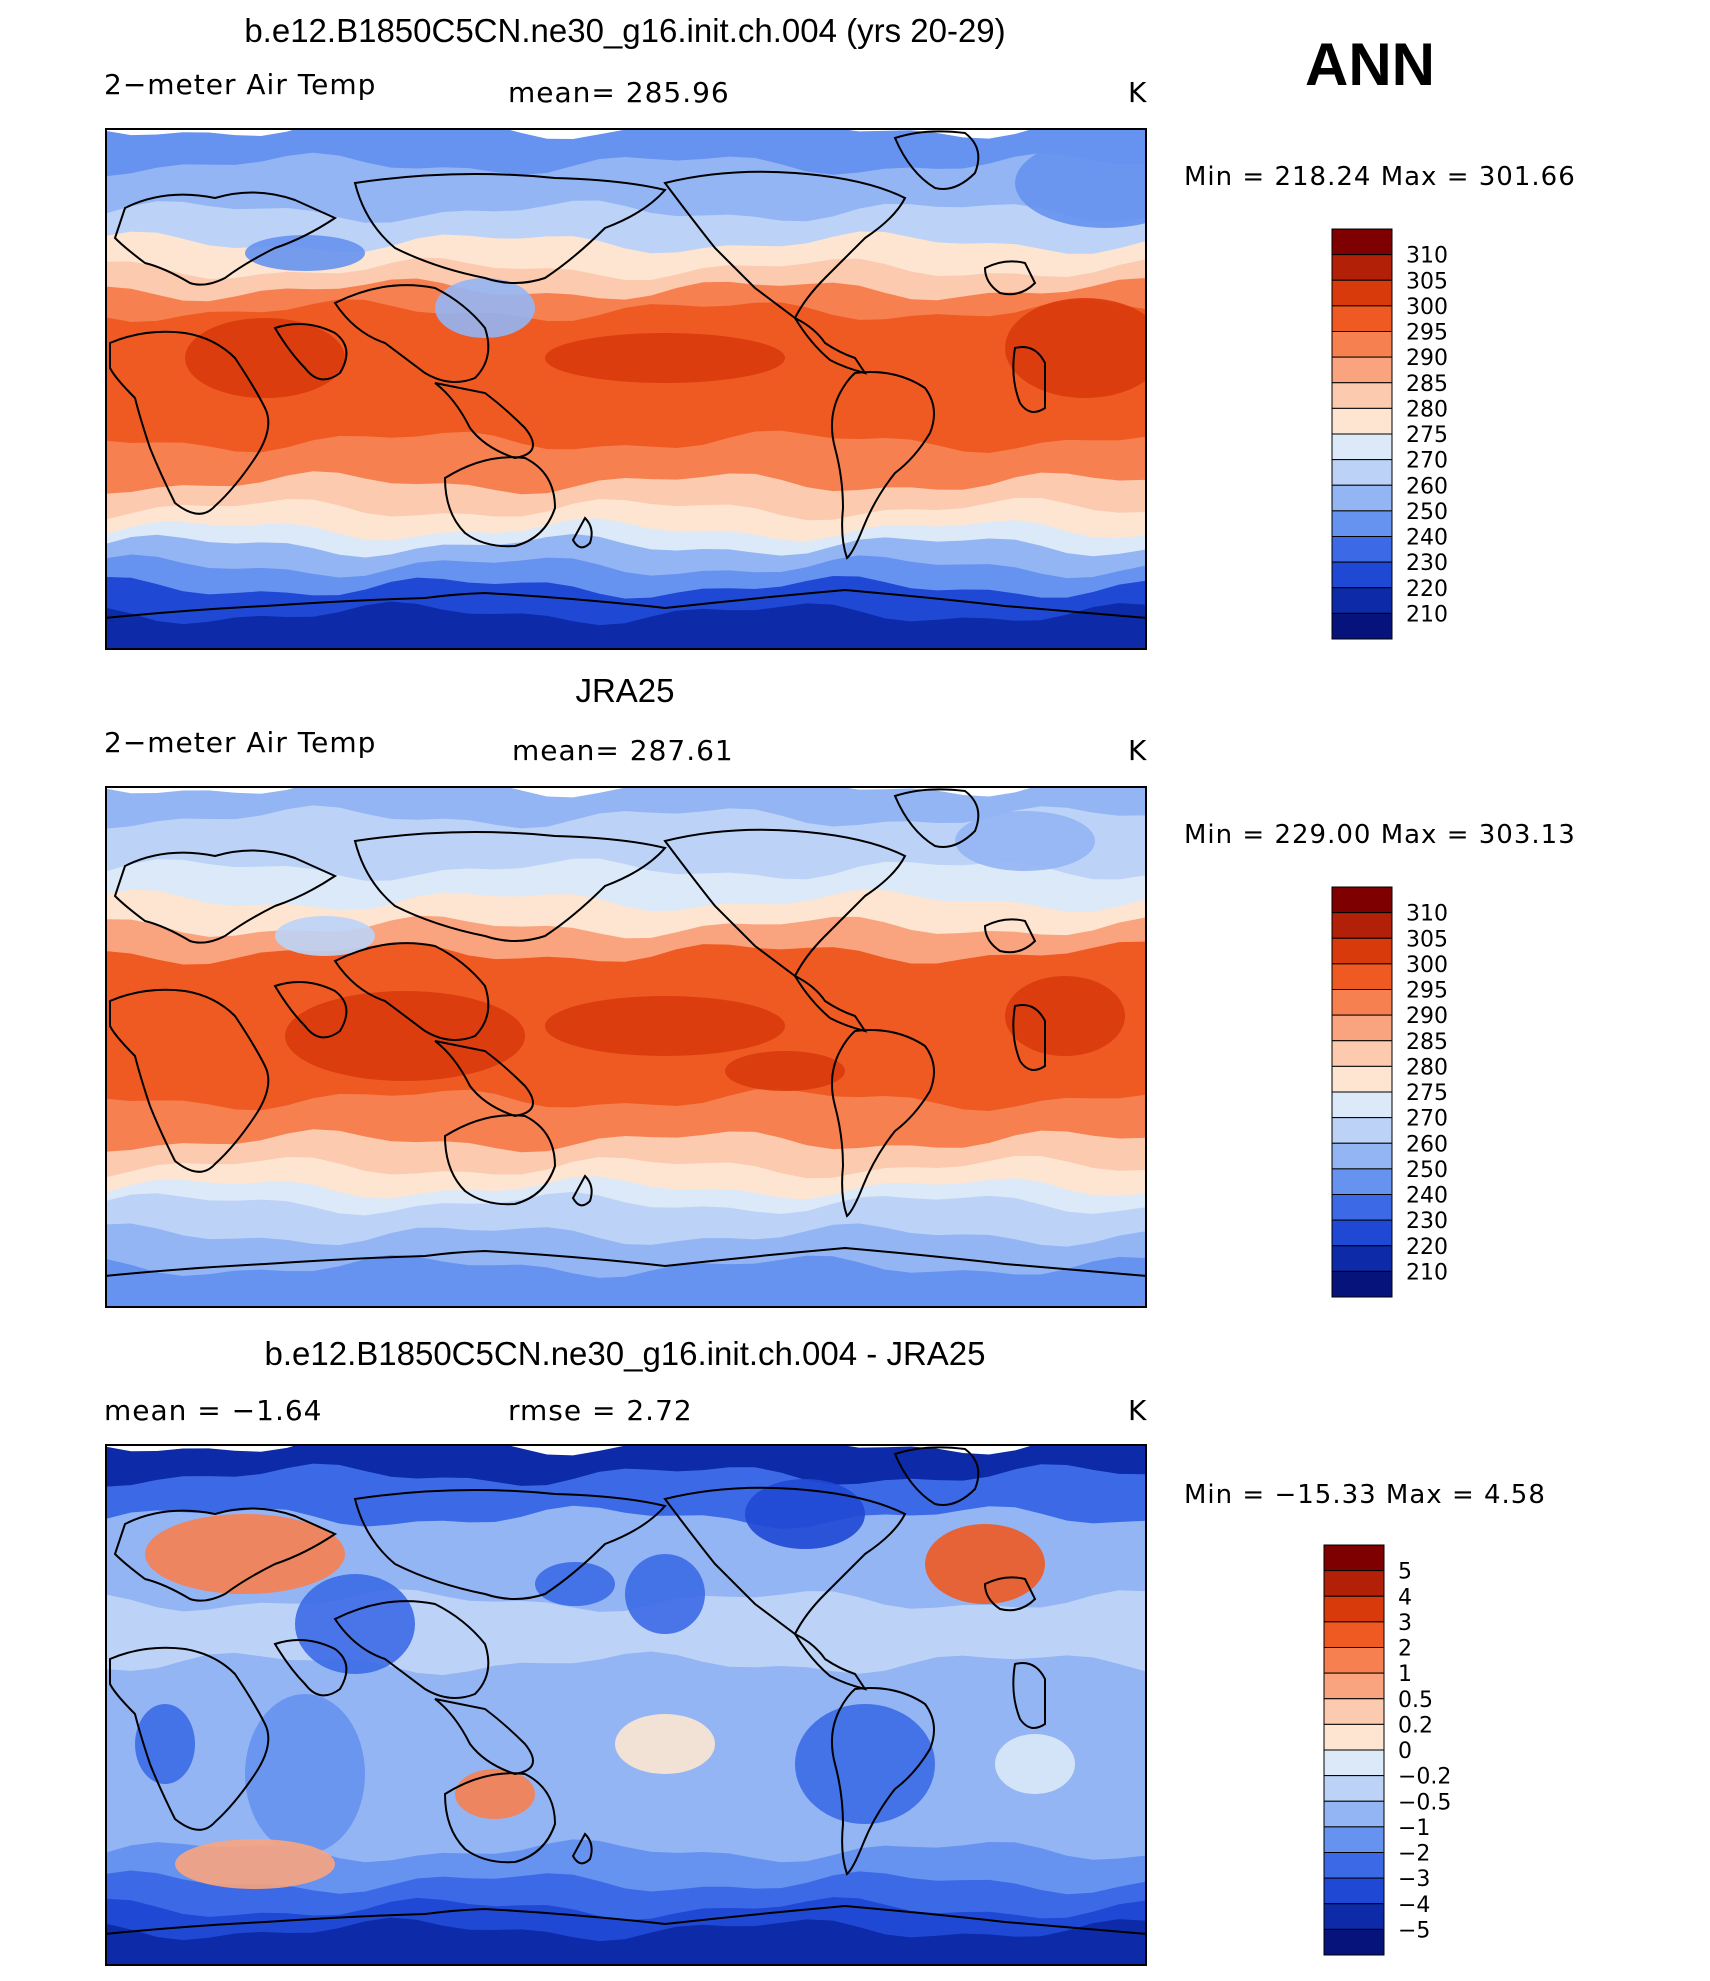 Image resolution: width=1710 pixels, height=1981 pixels. I want to click on colorbar-label: 1, so click(1405, 1674).